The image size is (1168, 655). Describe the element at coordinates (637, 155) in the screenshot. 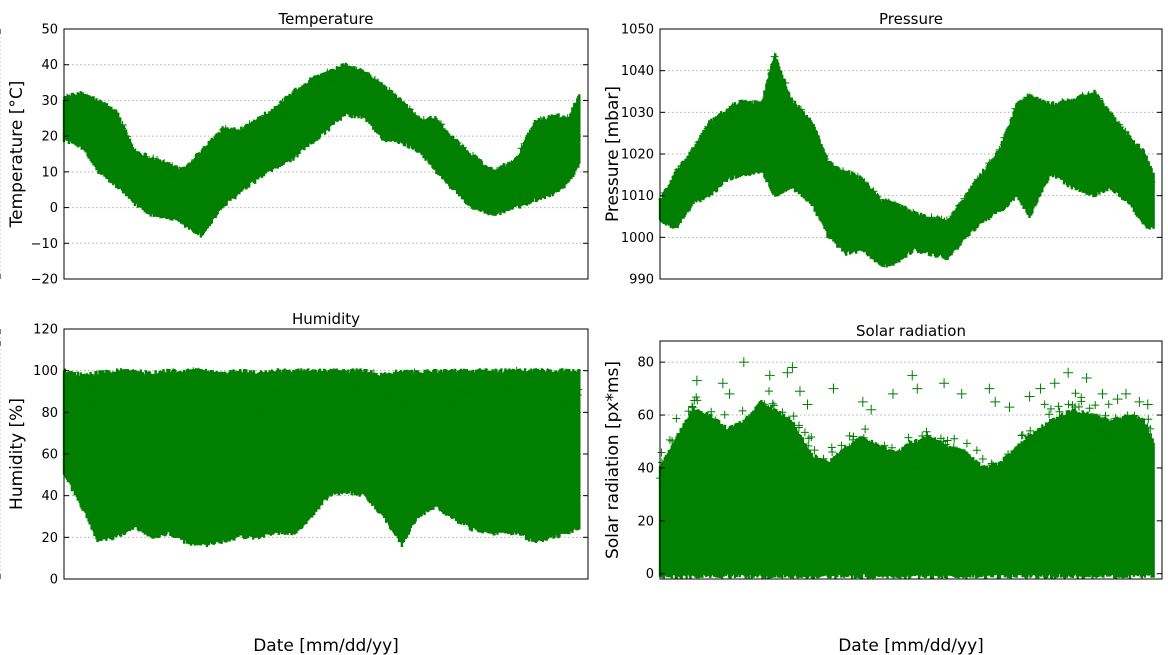

I see `pressure-ytick-label: 1020` at that location.